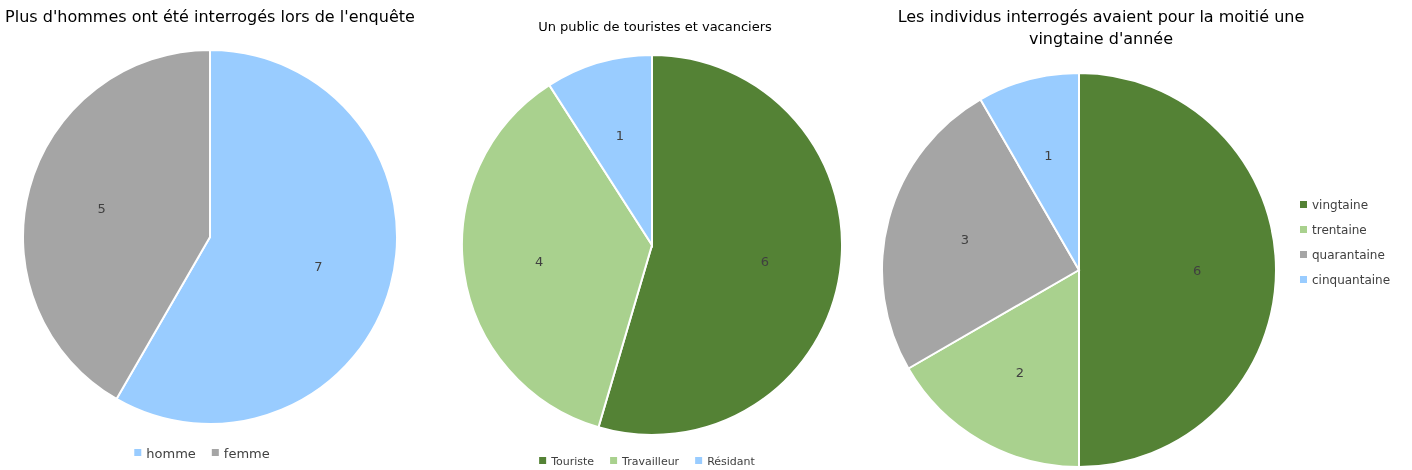 This screenshot has height=470, width=1412. What do you see at coordinates (1020, 372) in the screenshot?
I see `data-label: 2` at bounding box center [1020, 372].